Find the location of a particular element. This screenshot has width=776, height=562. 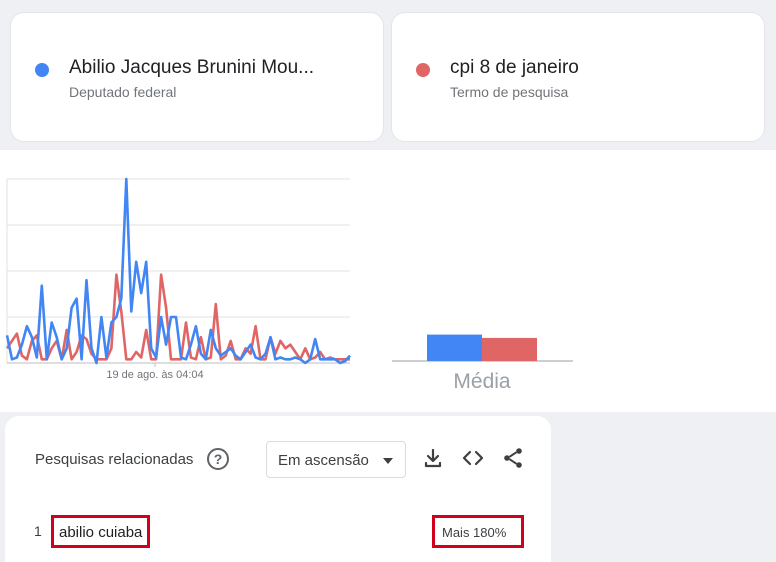

average-bar-blue is located at coordinates (454, 347).